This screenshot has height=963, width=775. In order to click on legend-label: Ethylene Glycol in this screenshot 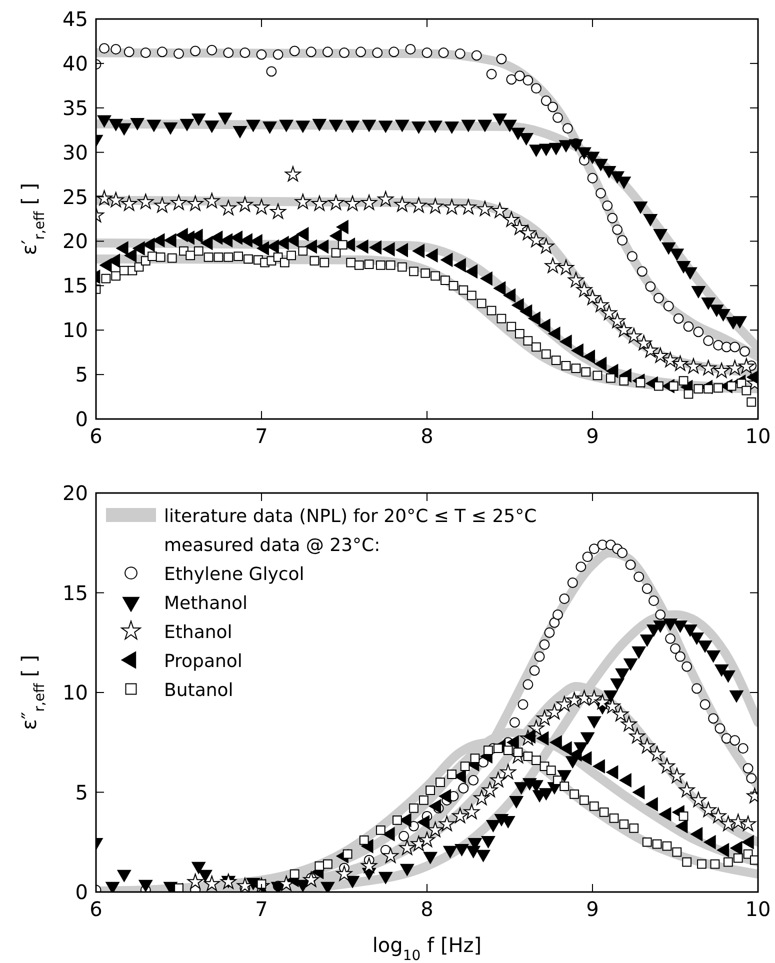, I will do `click(234, 574)`.